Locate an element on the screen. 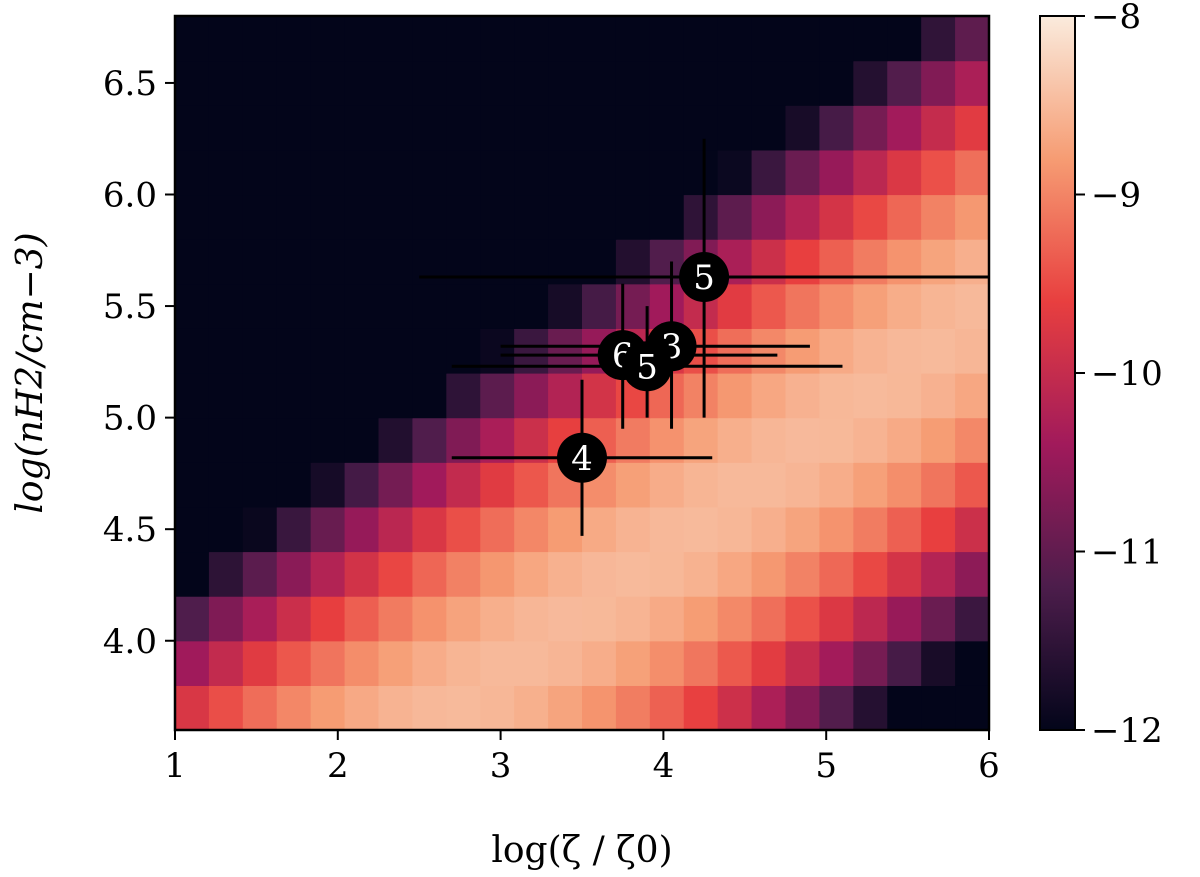 The image size is (1200, 877). y-axis: 4.0 4.5 5.0 5.5 6.0 6.5 is located at coordinates (139, 363).